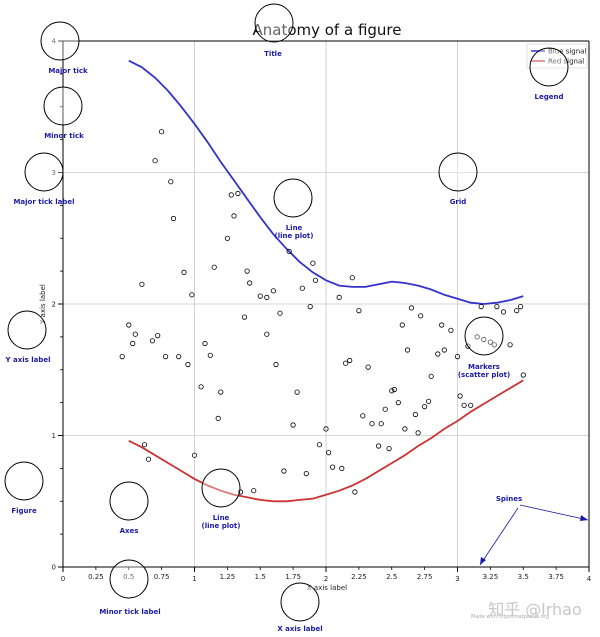  What do you see at coordinates (43, 202) in the screenshot?
I see `annotation-label: Major tick label` at bounding box center [43, 202].